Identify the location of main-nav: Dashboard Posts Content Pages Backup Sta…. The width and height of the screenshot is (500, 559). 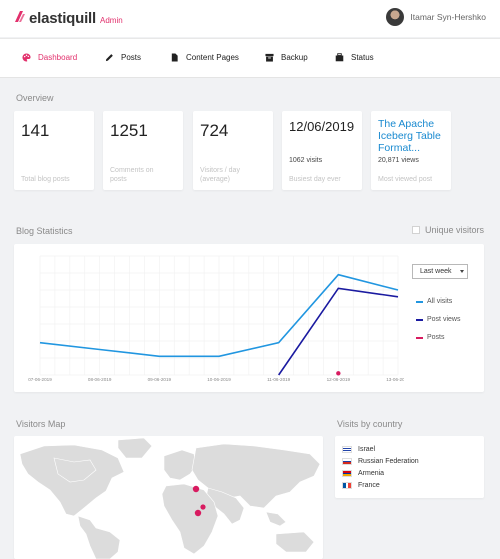
(250, 58).